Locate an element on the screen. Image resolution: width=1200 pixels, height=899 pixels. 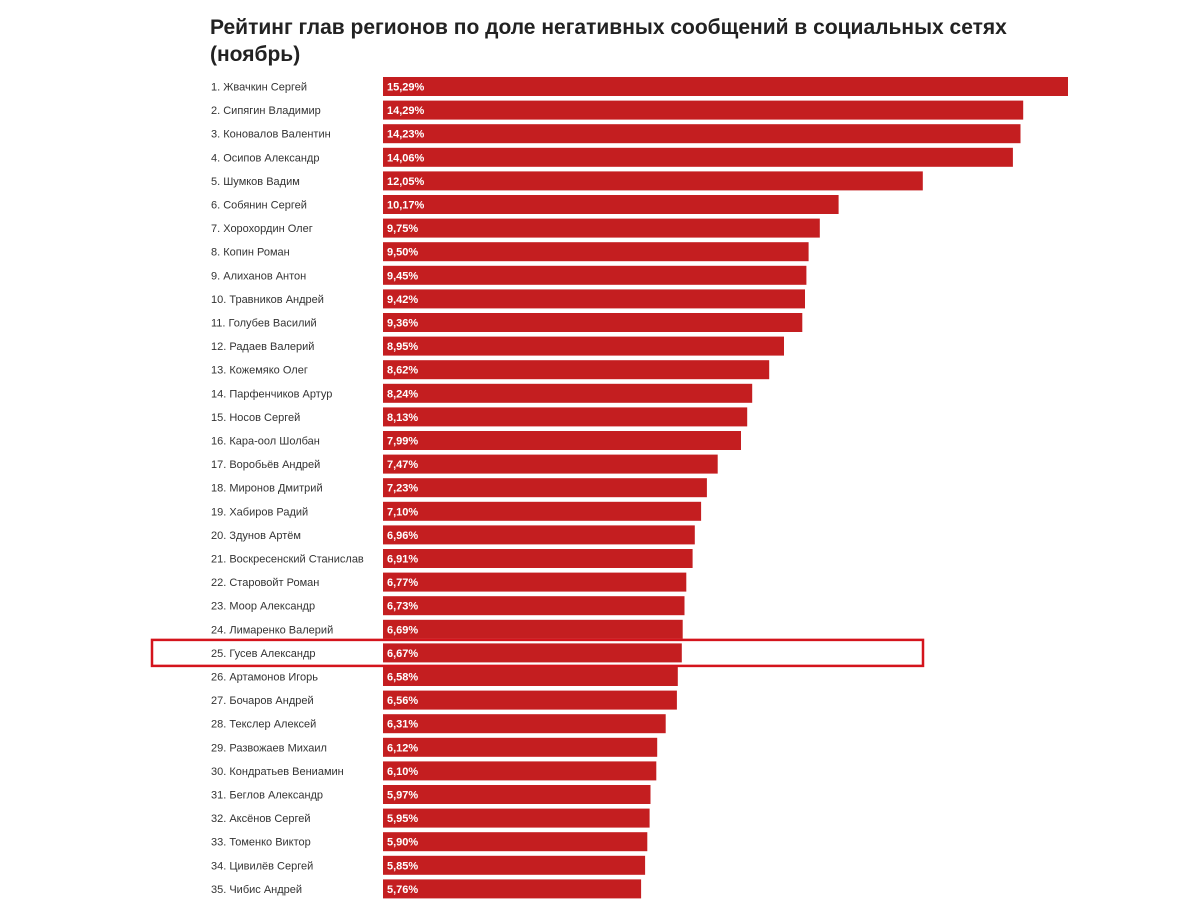
value-label: 9,75% is located at coordinates (402, 229).